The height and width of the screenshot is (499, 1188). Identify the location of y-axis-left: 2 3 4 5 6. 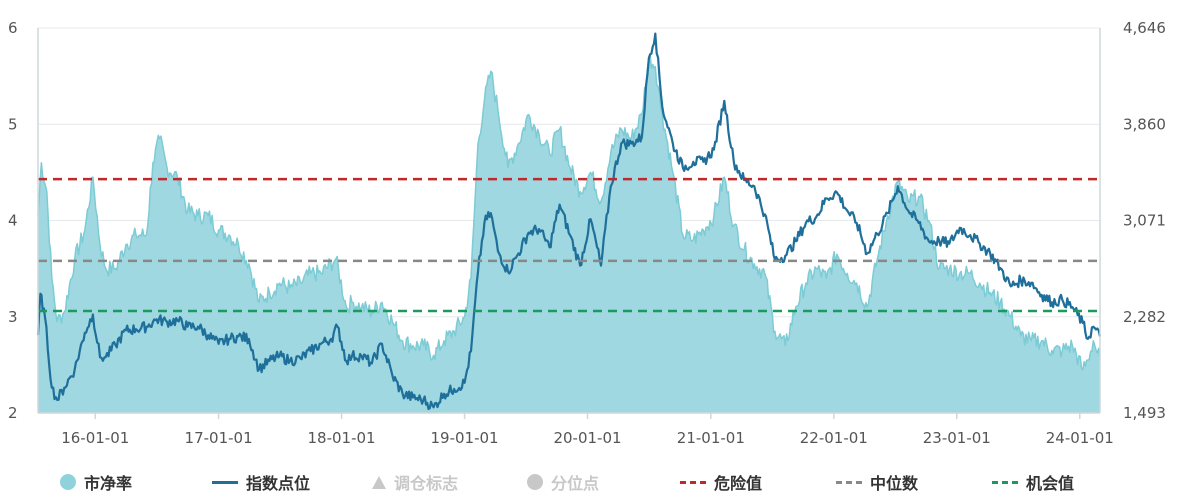
(13, 220).